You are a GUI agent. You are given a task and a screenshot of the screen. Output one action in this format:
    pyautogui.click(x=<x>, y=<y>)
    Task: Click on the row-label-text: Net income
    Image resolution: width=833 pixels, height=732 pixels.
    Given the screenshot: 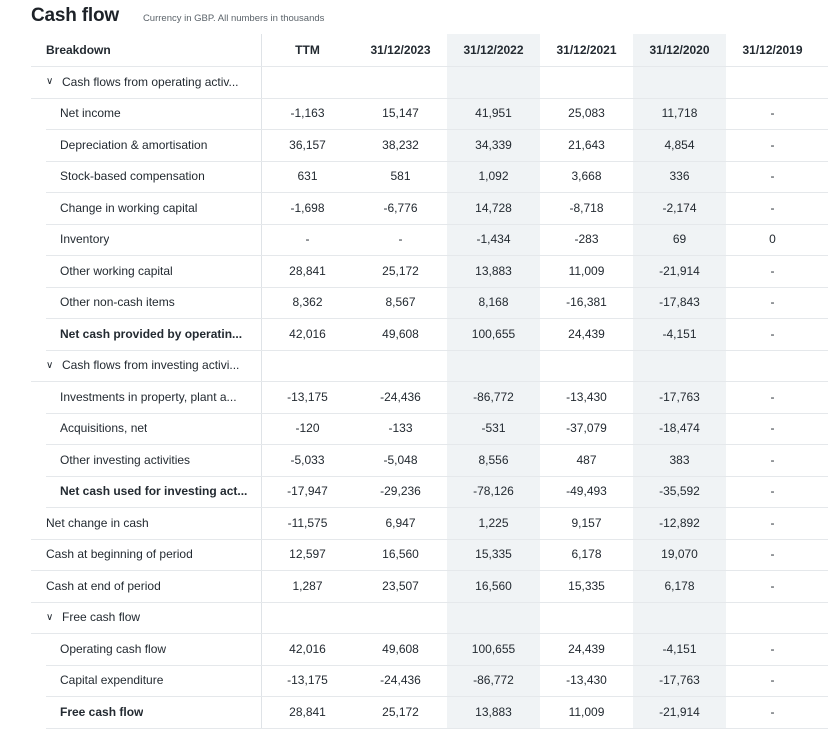 What is the action you would take?
    pyautogui.click(x=90, y=113)
    